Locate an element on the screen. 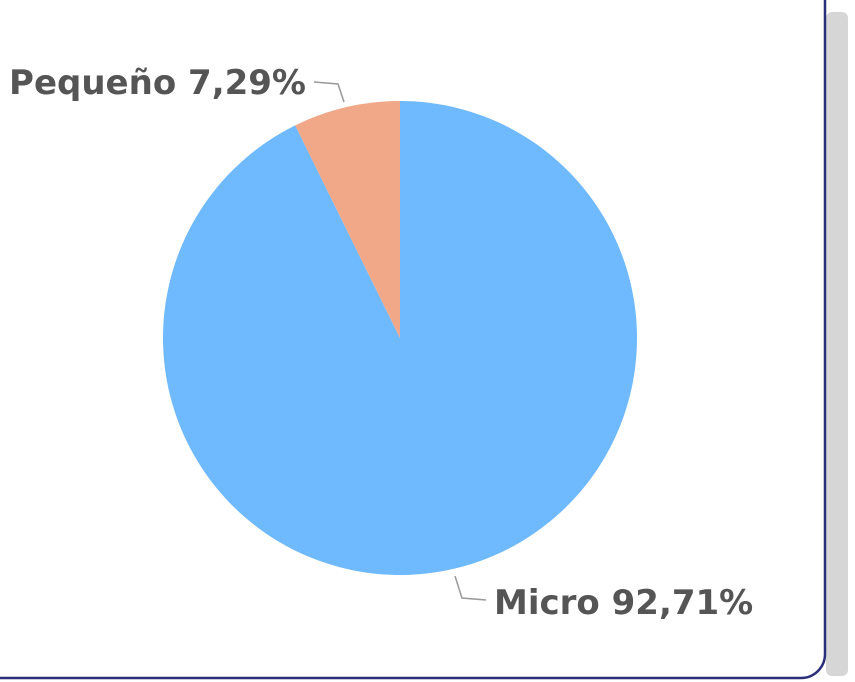 This screenshot has height=682, width=855. slice-label: Pequeño 7,29% is located at coordinates (157, 83).